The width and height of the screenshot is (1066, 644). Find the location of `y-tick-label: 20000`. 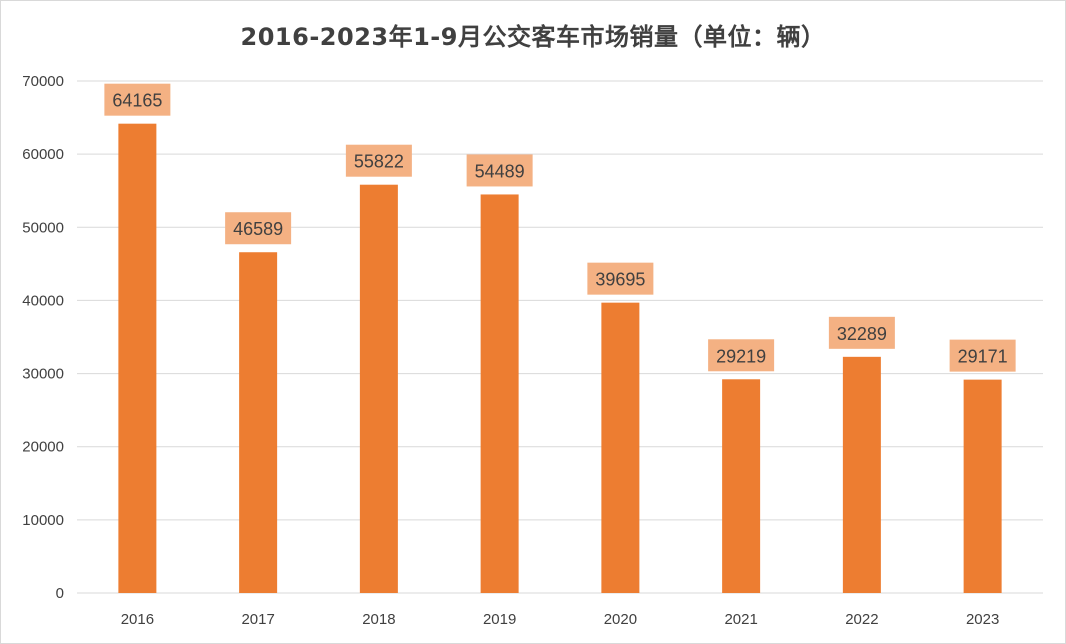

y-tick-label: 20000 is located at coordinates (43, 447).